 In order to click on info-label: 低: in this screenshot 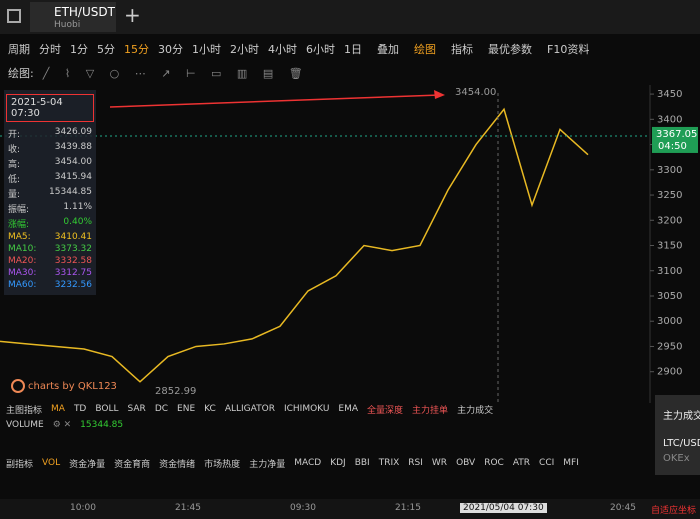, I will do `click(14, 180)`.